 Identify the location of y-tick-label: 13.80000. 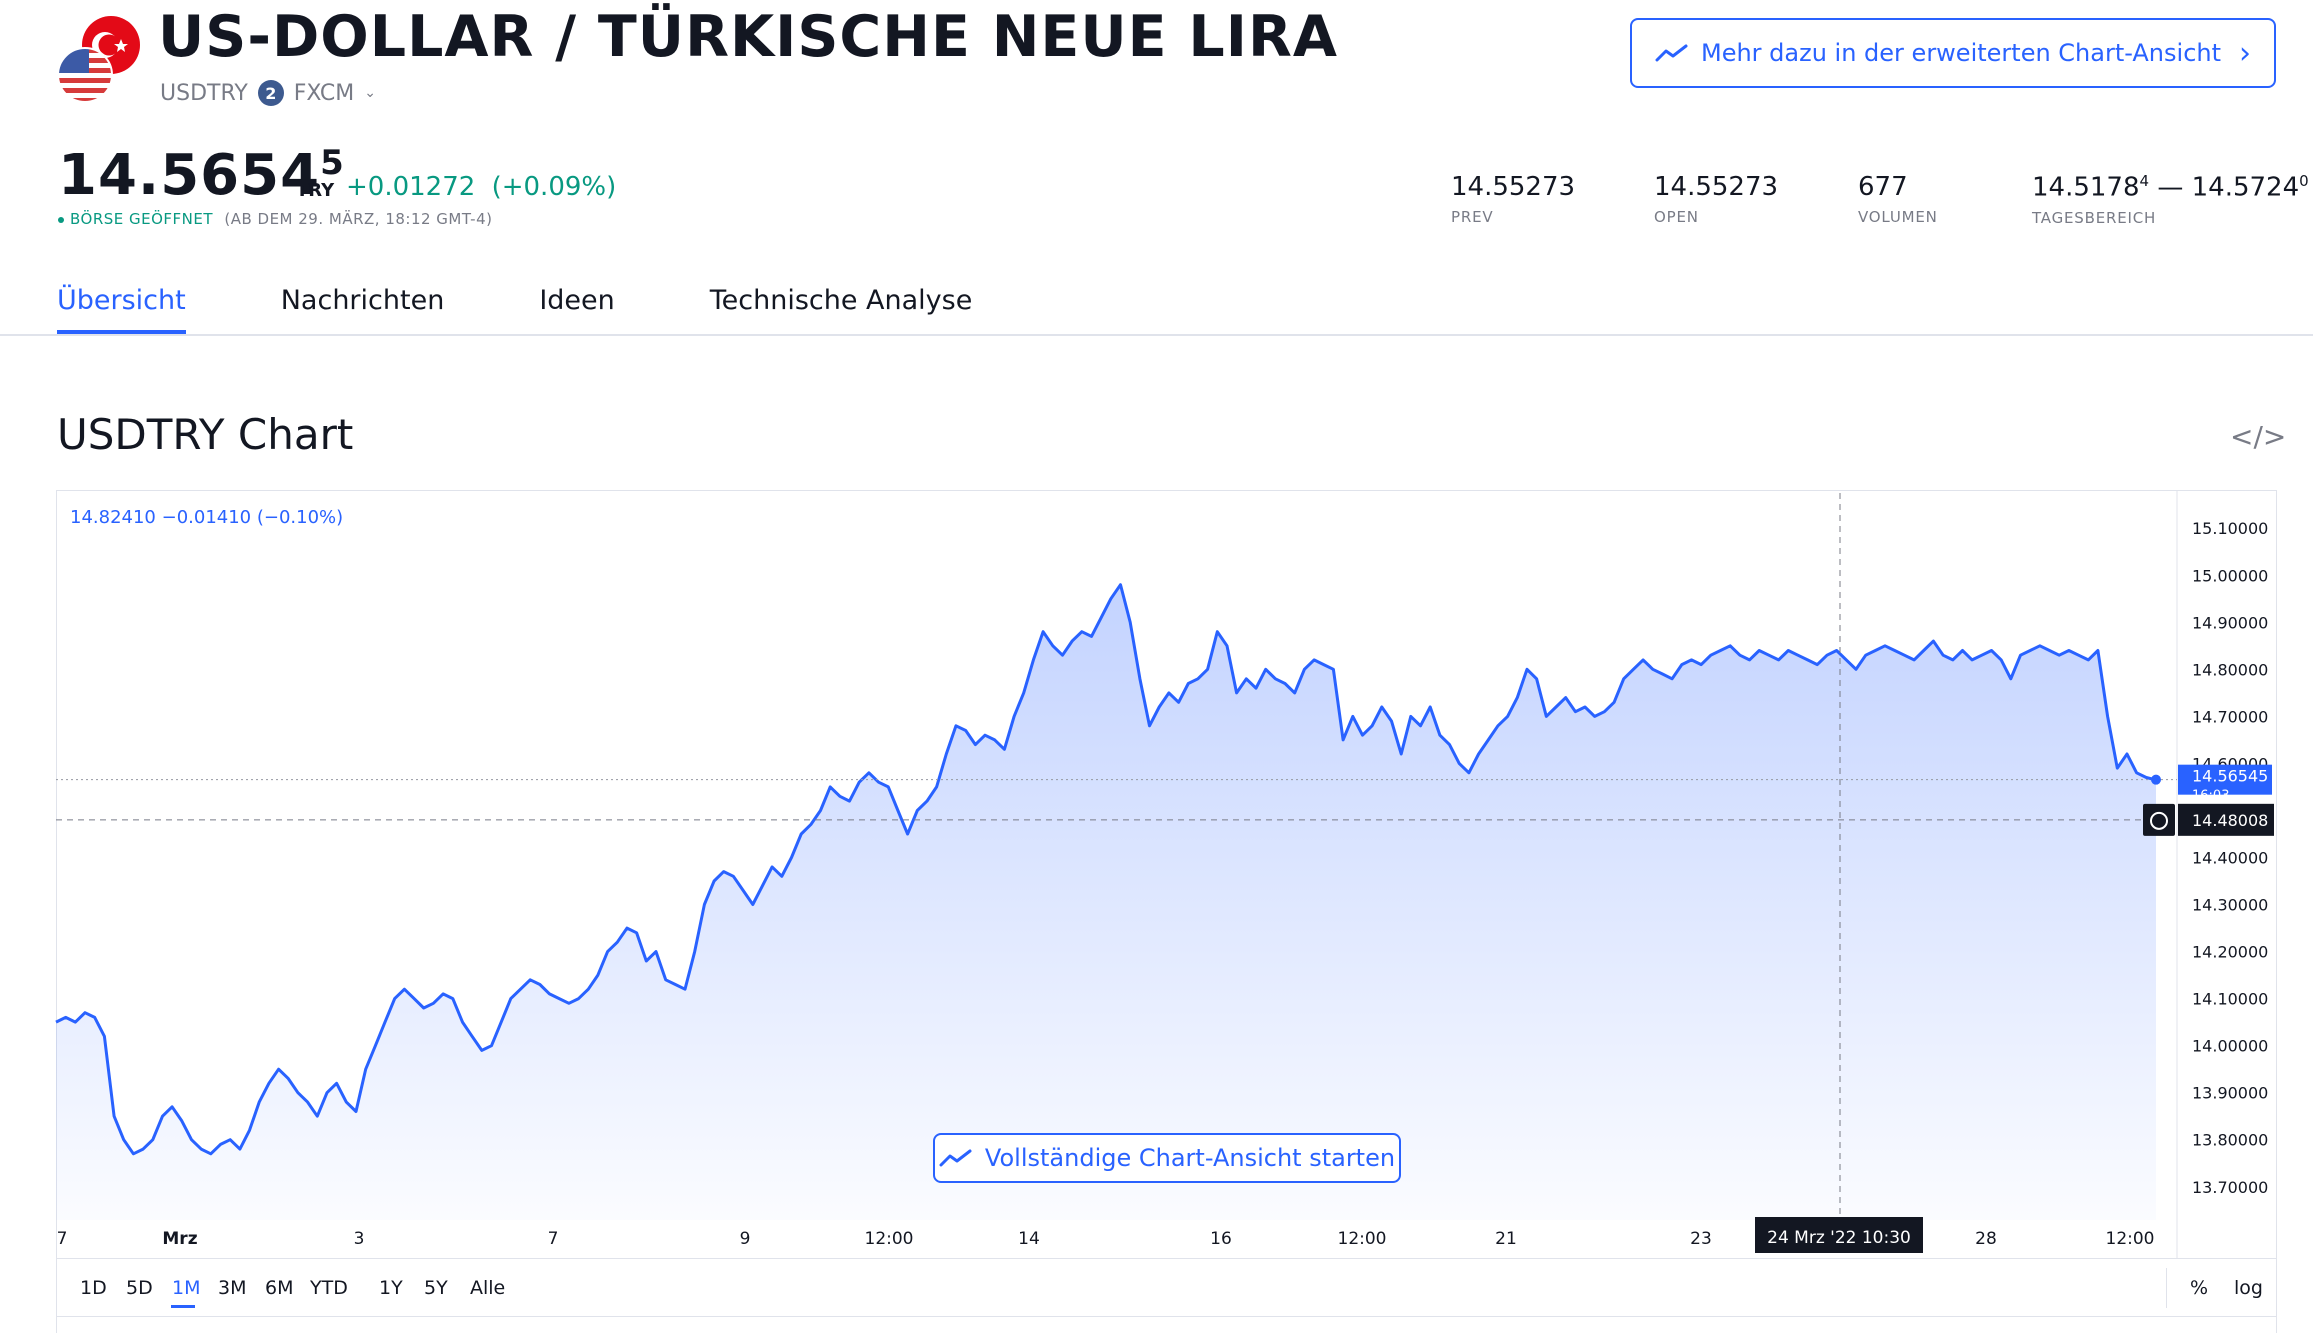
(2230, 1140).